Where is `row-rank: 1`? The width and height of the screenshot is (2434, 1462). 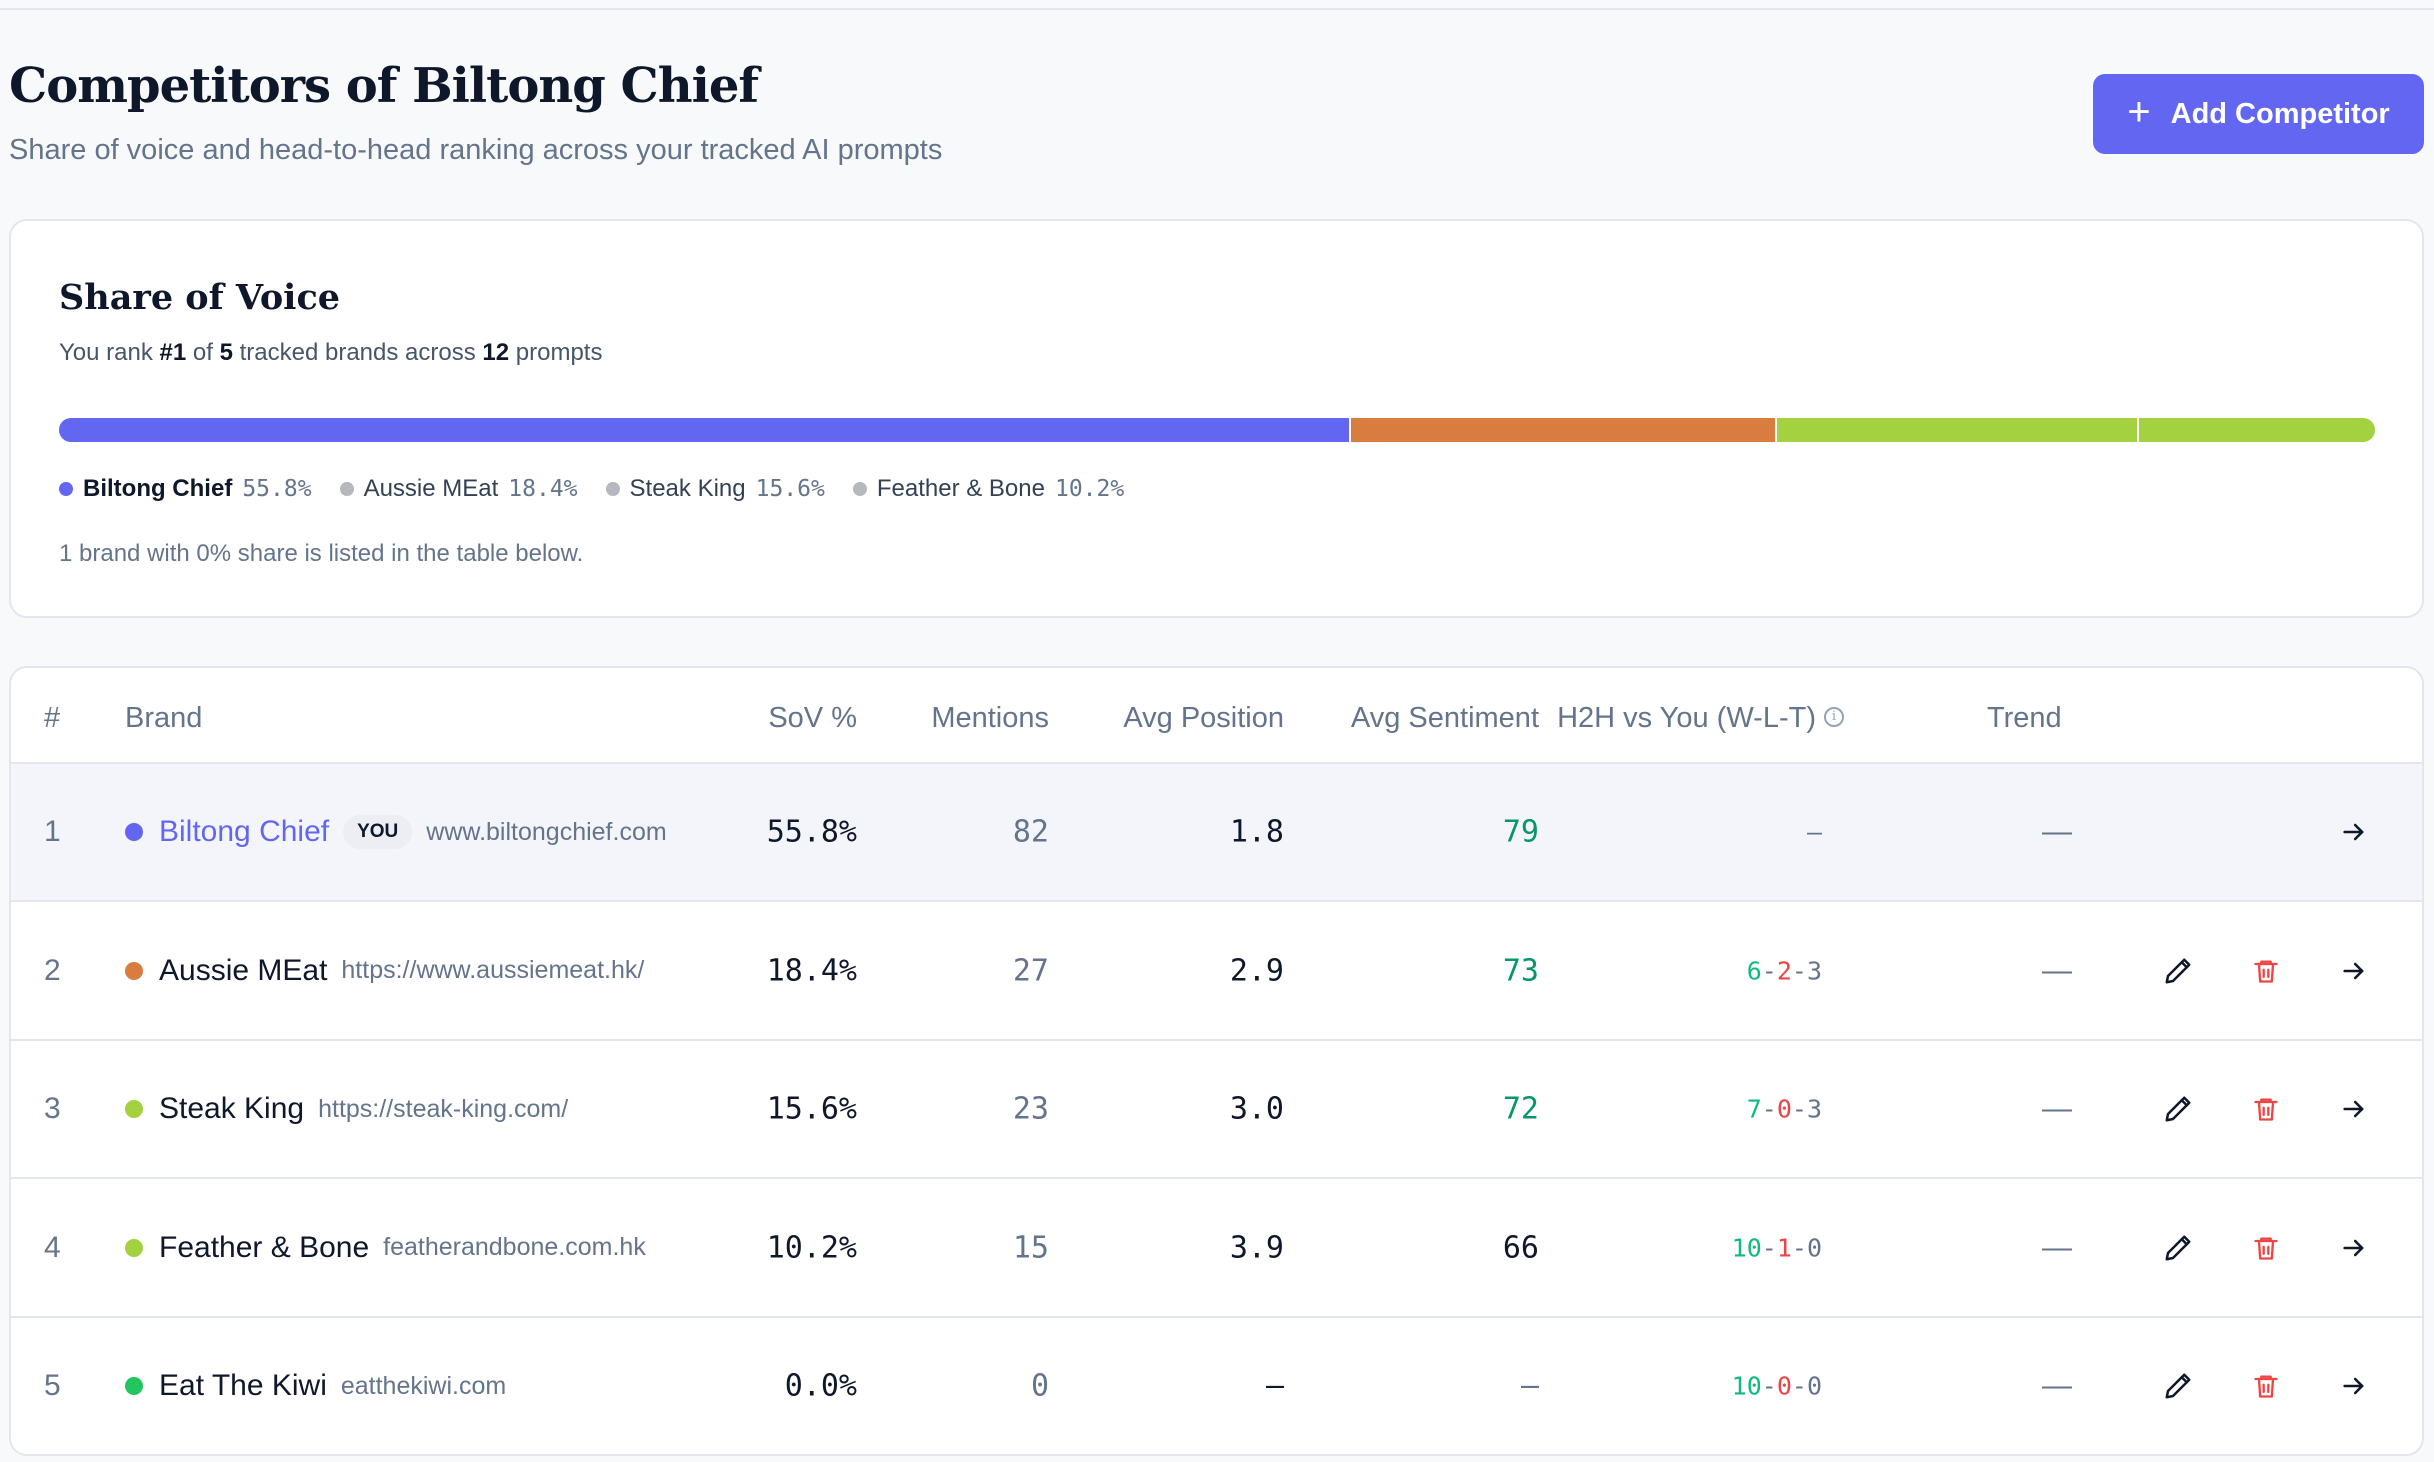 row-rank: 1 is located at coordinates (52, 831).